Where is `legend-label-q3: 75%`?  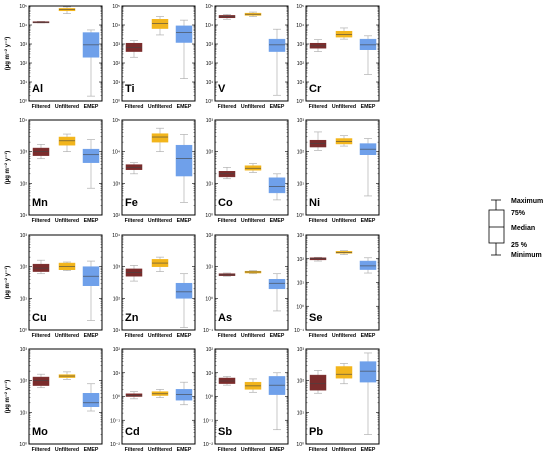
legend-label-q3: 75% is located at coordinates (518, 213).